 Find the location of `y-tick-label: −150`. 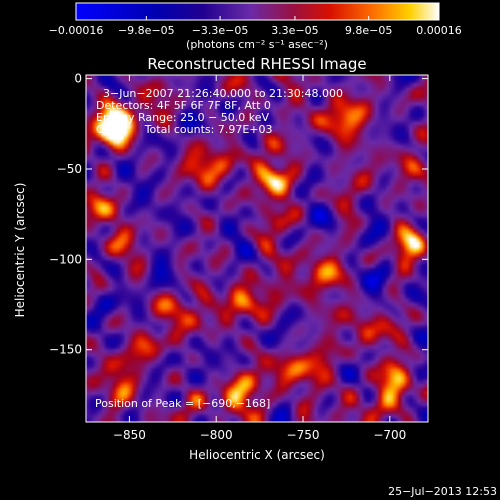

y-tick-label: −150 is located at coordinates (65, 350).